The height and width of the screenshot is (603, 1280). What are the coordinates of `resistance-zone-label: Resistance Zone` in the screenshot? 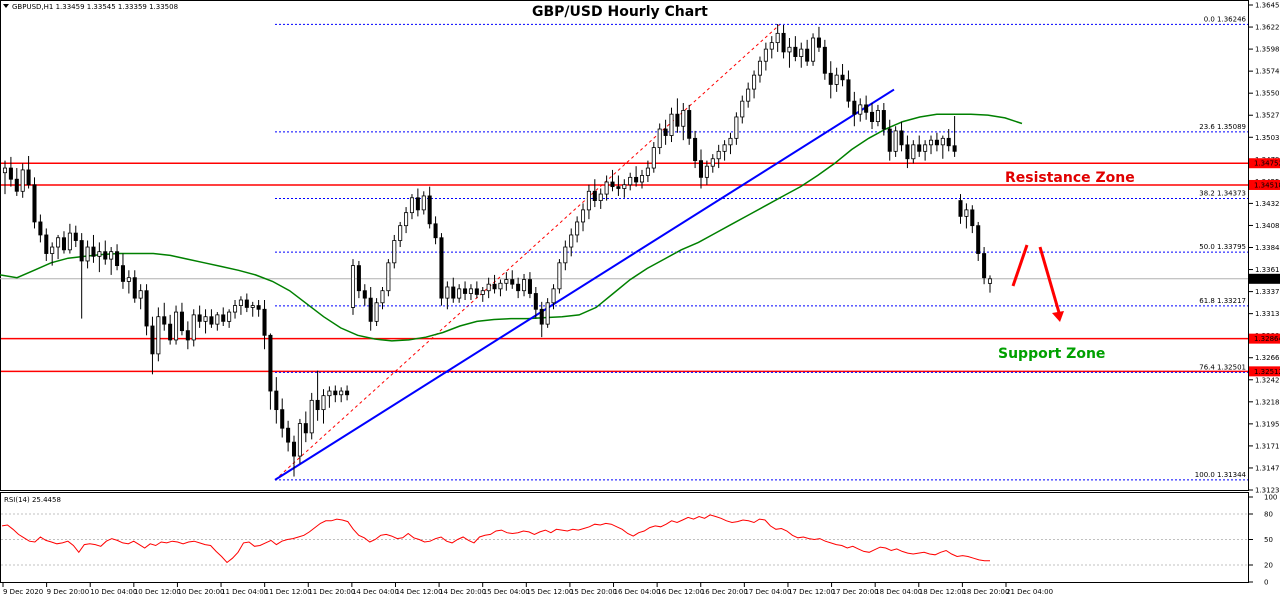 It's located at (1070, 178).